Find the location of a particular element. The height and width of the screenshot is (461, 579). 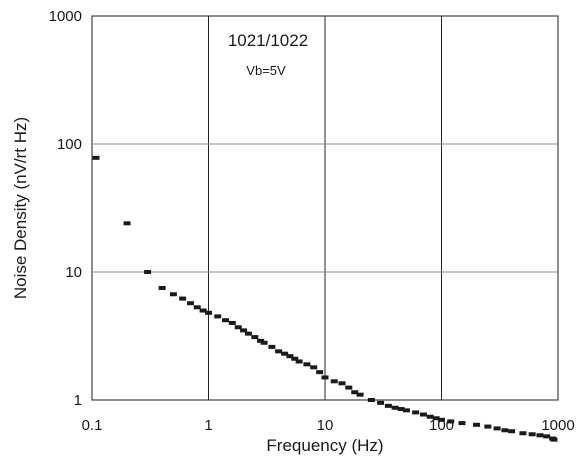

y-tick-label: 10 is located at coordinates (73, 272).